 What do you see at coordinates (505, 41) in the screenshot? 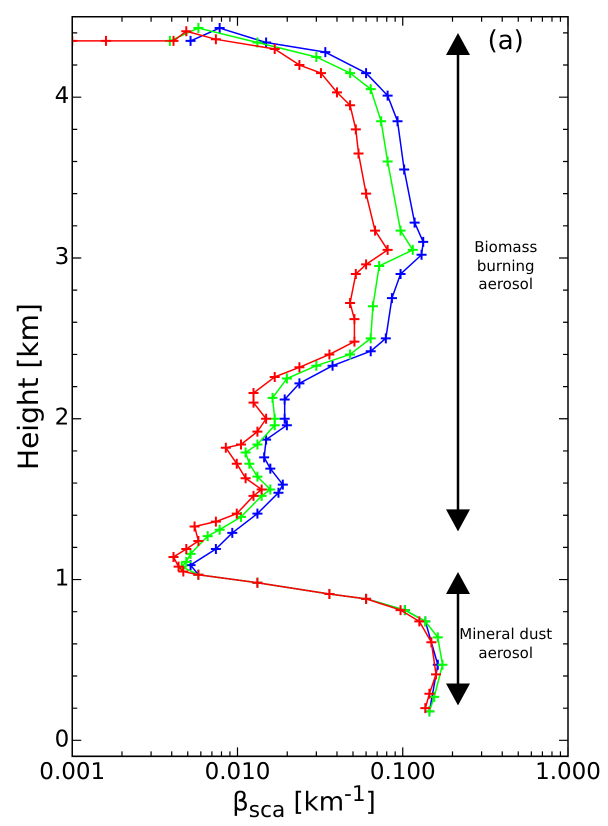
I see `annotation: (a)` at bounding box center [505, 41].